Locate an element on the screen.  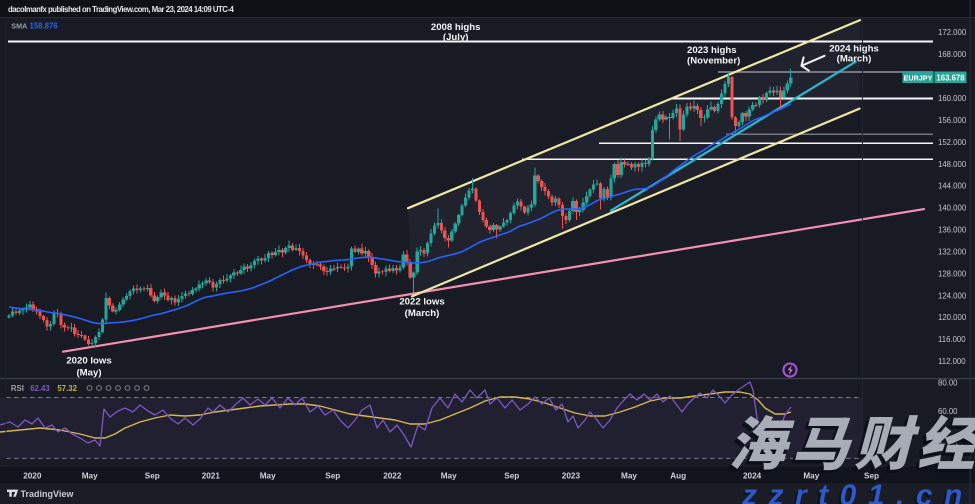
svg-text: 152.000 is located at coordinates (952, 142).